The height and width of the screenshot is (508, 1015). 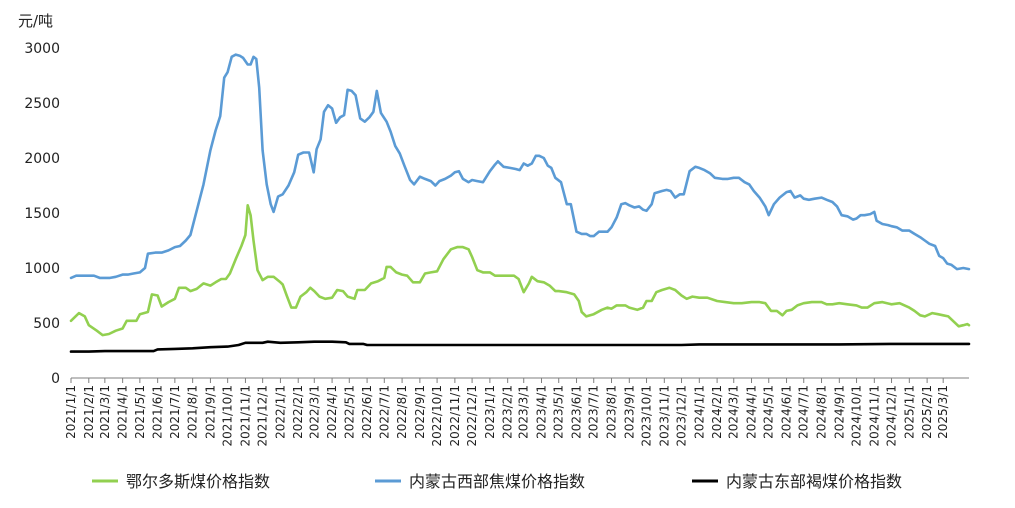 I want to click on x-tick-label: 2023/2/1, so click(x=508, y=412).